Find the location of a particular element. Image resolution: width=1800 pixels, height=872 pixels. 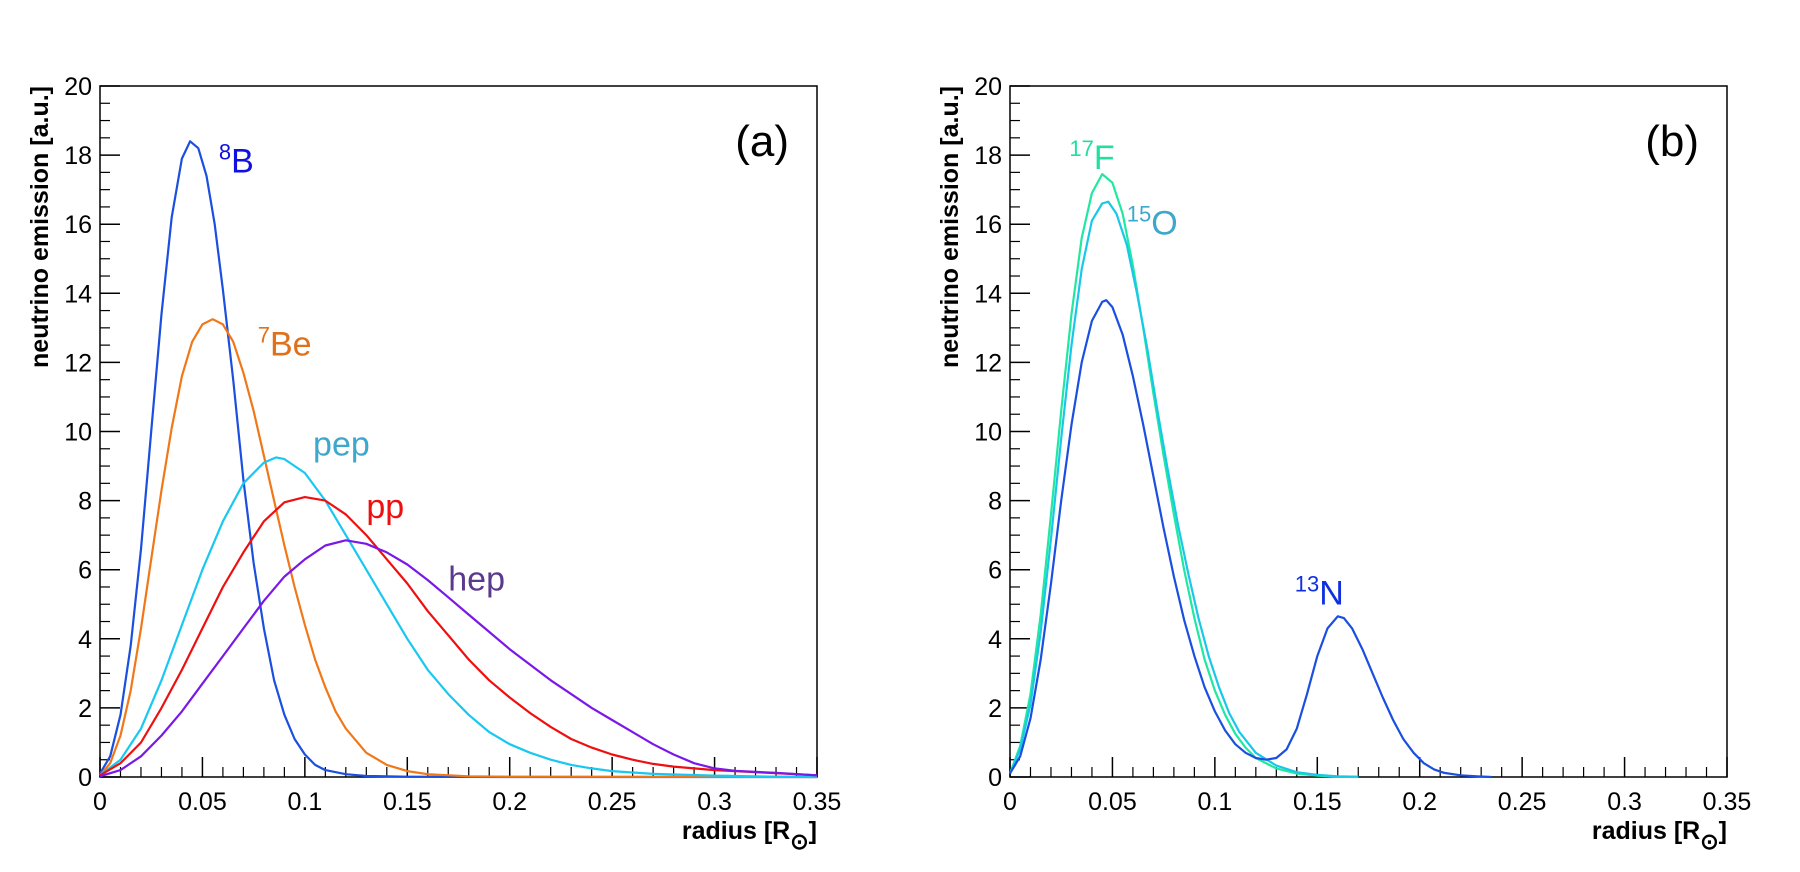

panel-label: (a) is located at coordinates (762, 141).